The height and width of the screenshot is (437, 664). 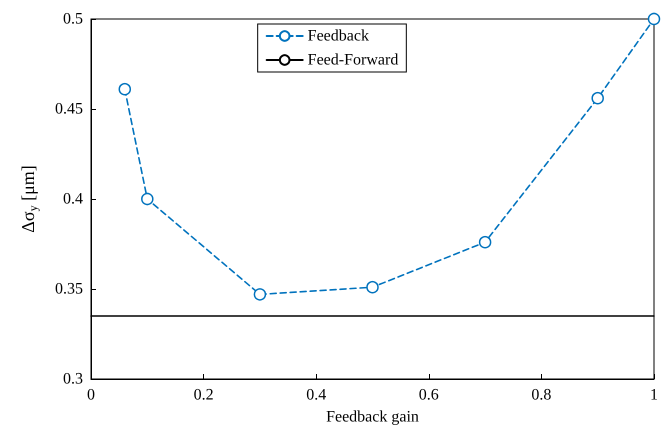 What do you see at coordinates (316, 395) in the screenshot?
I see `x-tick-label: 0.4` at bounding box center [316, 395].